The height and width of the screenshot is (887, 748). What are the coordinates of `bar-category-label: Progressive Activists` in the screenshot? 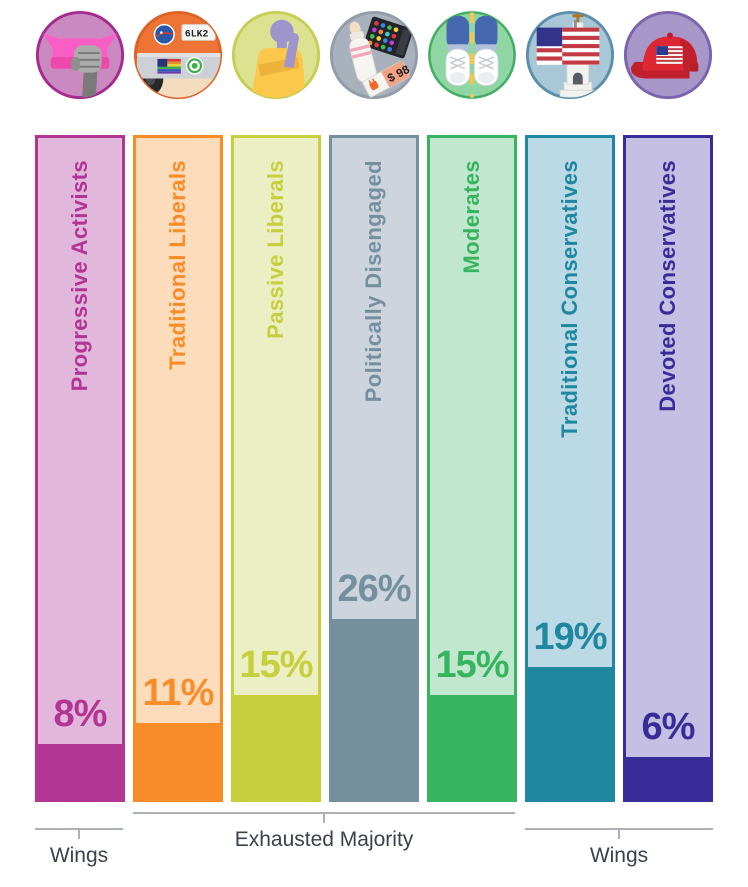 It's located at (79, 276).